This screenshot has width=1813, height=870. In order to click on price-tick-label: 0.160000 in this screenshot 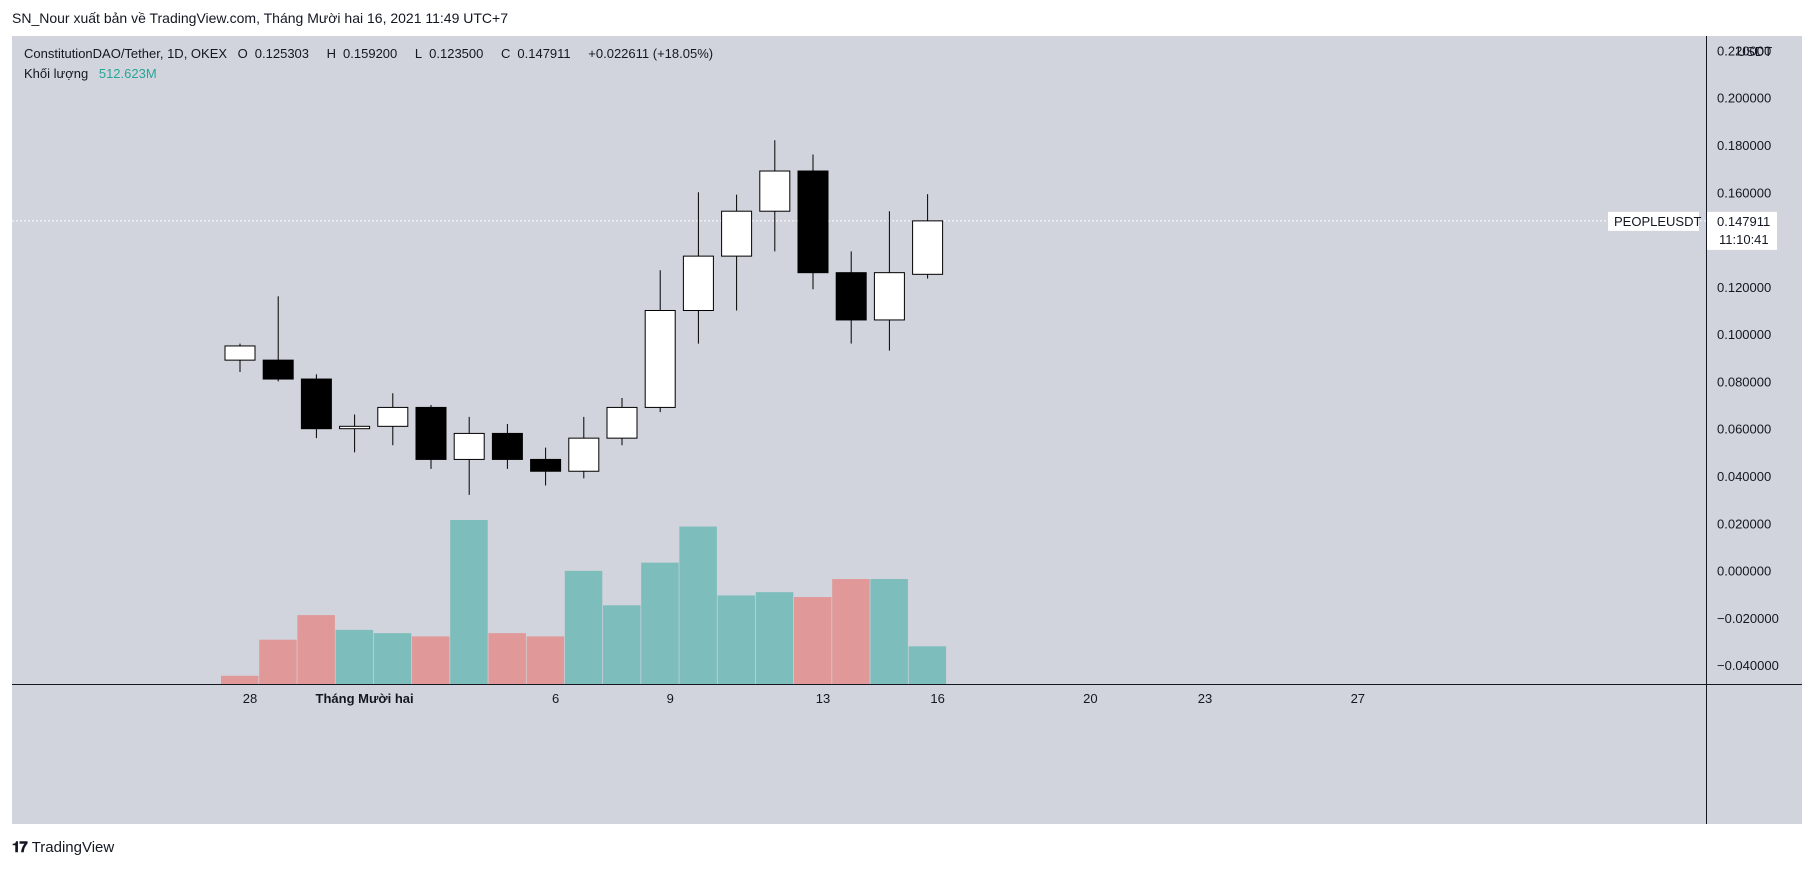, I will do `click(1744, 192)`.